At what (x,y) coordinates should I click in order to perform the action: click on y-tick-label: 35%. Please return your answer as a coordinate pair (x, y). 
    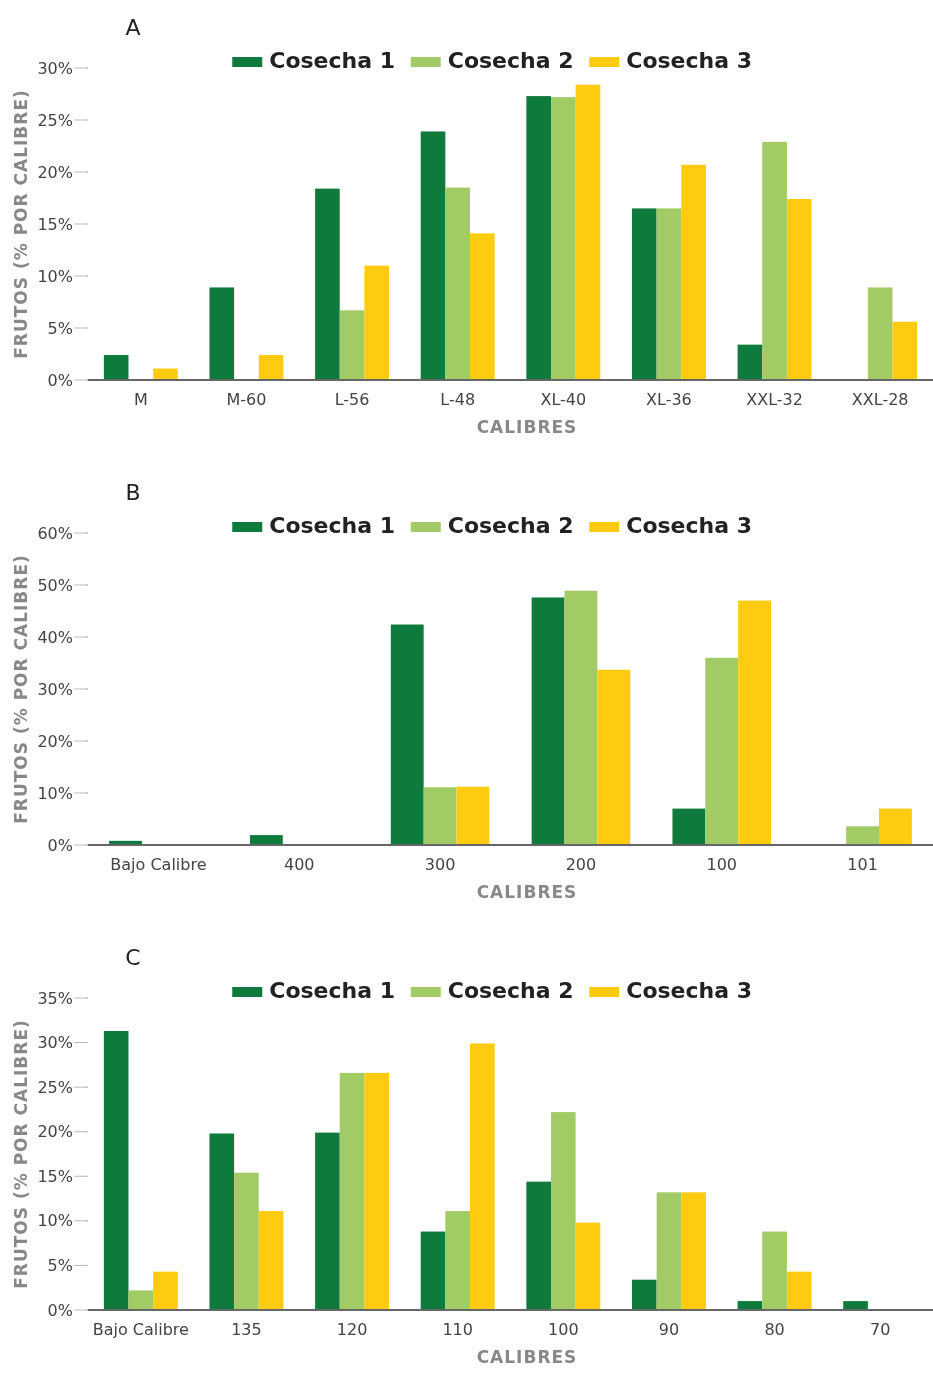
    Looking at the image, I should click on (55, 998).